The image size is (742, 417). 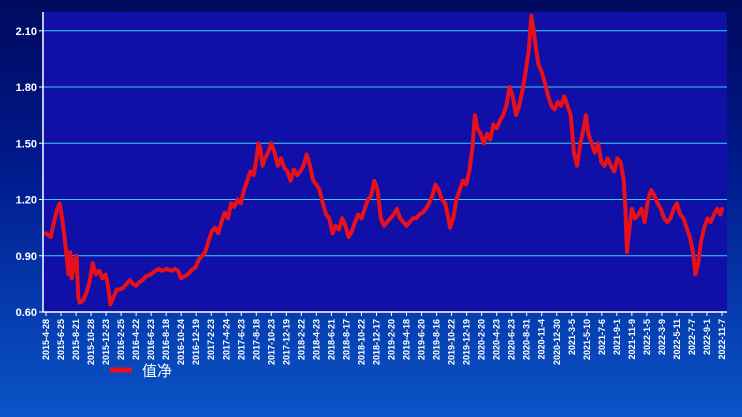 What do you see at coordinates (392, 339) in the screenshot?
I see `x-tick-label: 2019-2-20` at bounding box center [392, 339].